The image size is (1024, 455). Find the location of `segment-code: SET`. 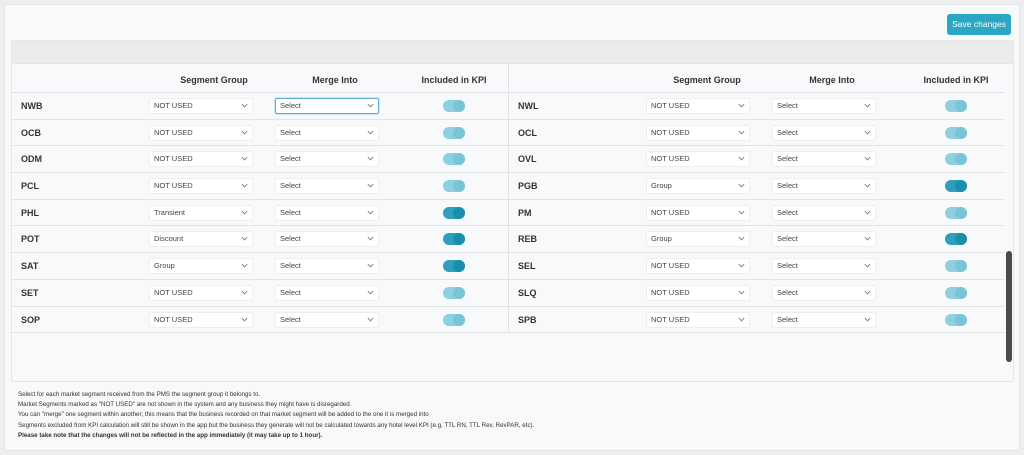

segment-code: SET is located at coordinates (30, 292).